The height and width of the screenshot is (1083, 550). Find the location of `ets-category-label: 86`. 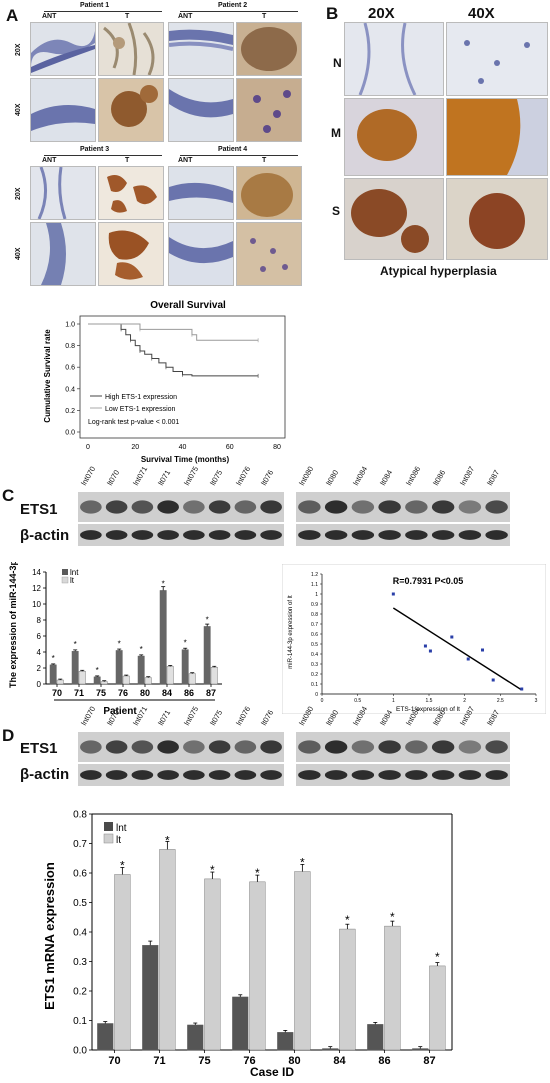

ets-category-label: 86 is located at coordinates (384, 1061).